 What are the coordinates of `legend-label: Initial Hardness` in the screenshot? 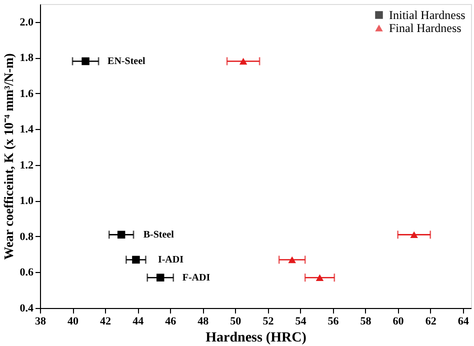 It's located at (427, 15).